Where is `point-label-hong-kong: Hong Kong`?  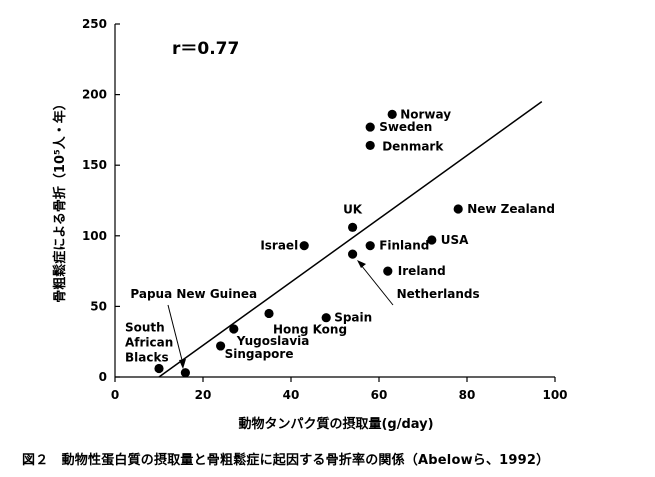 point-label-hong-kong: Hong Kong is located at coordinates (310, 329).